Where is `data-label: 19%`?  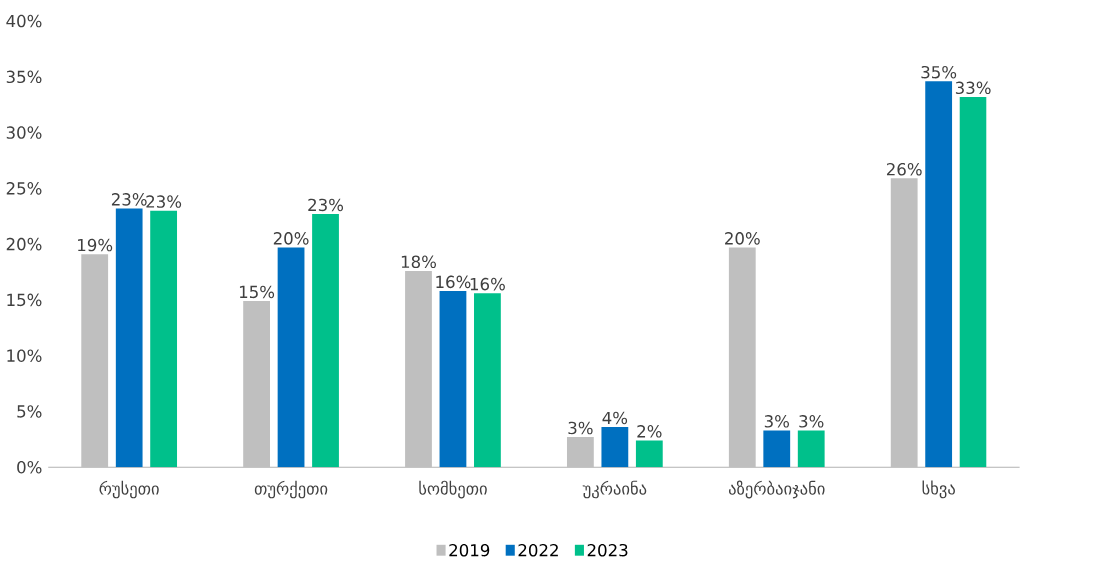 data-label: 19% is located at coordinates (95, 245).